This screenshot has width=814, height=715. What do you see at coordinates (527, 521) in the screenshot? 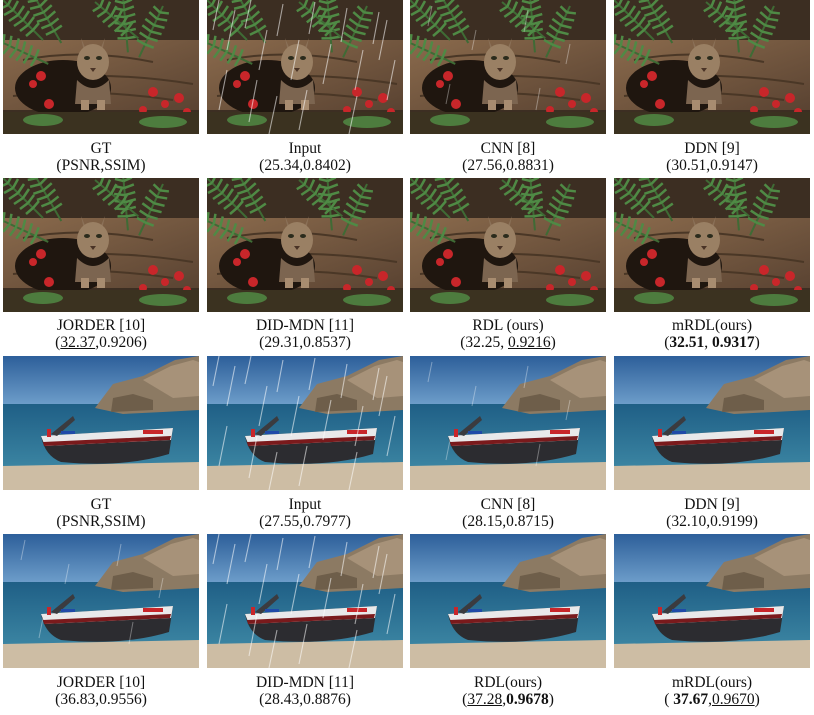
I see `ssim-value: 0.8715` at bounding box center [527, 521].